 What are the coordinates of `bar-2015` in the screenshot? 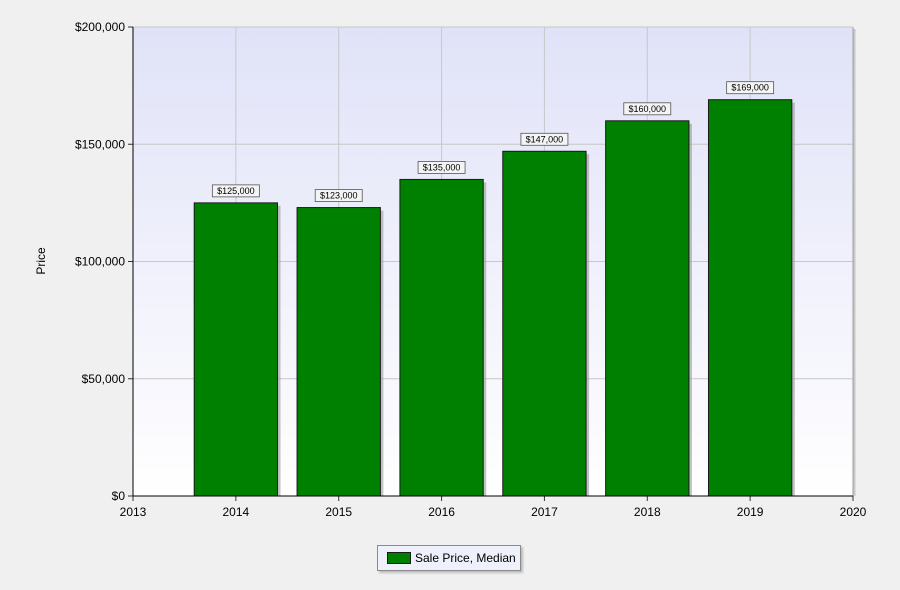 It's located at (338, 352).